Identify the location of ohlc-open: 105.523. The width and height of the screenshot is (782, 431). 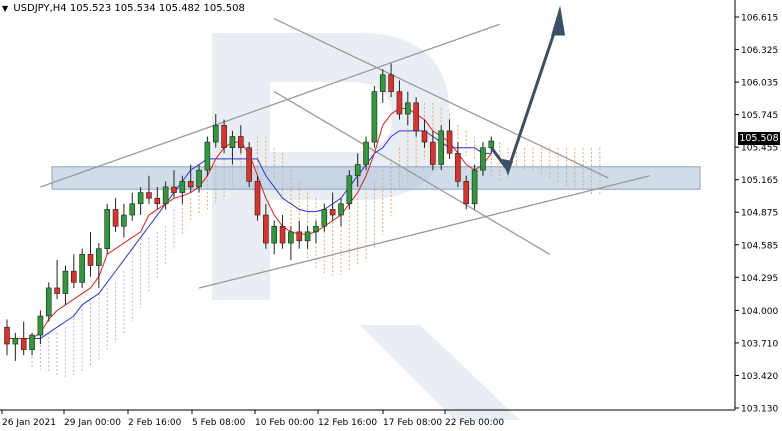
(90, 8).